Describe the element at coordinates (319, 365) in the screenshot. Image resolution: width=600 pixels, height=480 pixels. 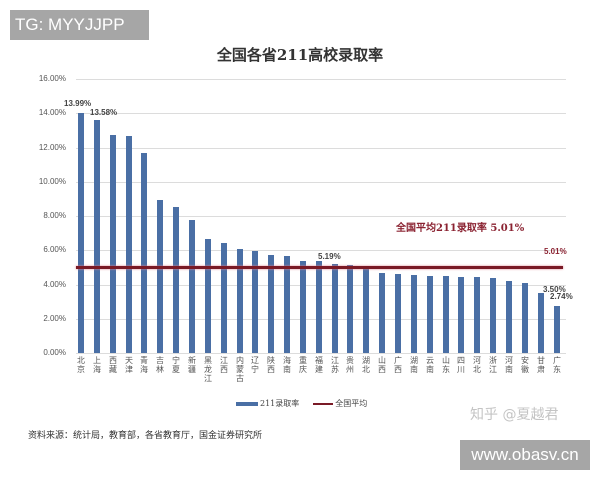
I see `x-tick-label: 福建` at that location.